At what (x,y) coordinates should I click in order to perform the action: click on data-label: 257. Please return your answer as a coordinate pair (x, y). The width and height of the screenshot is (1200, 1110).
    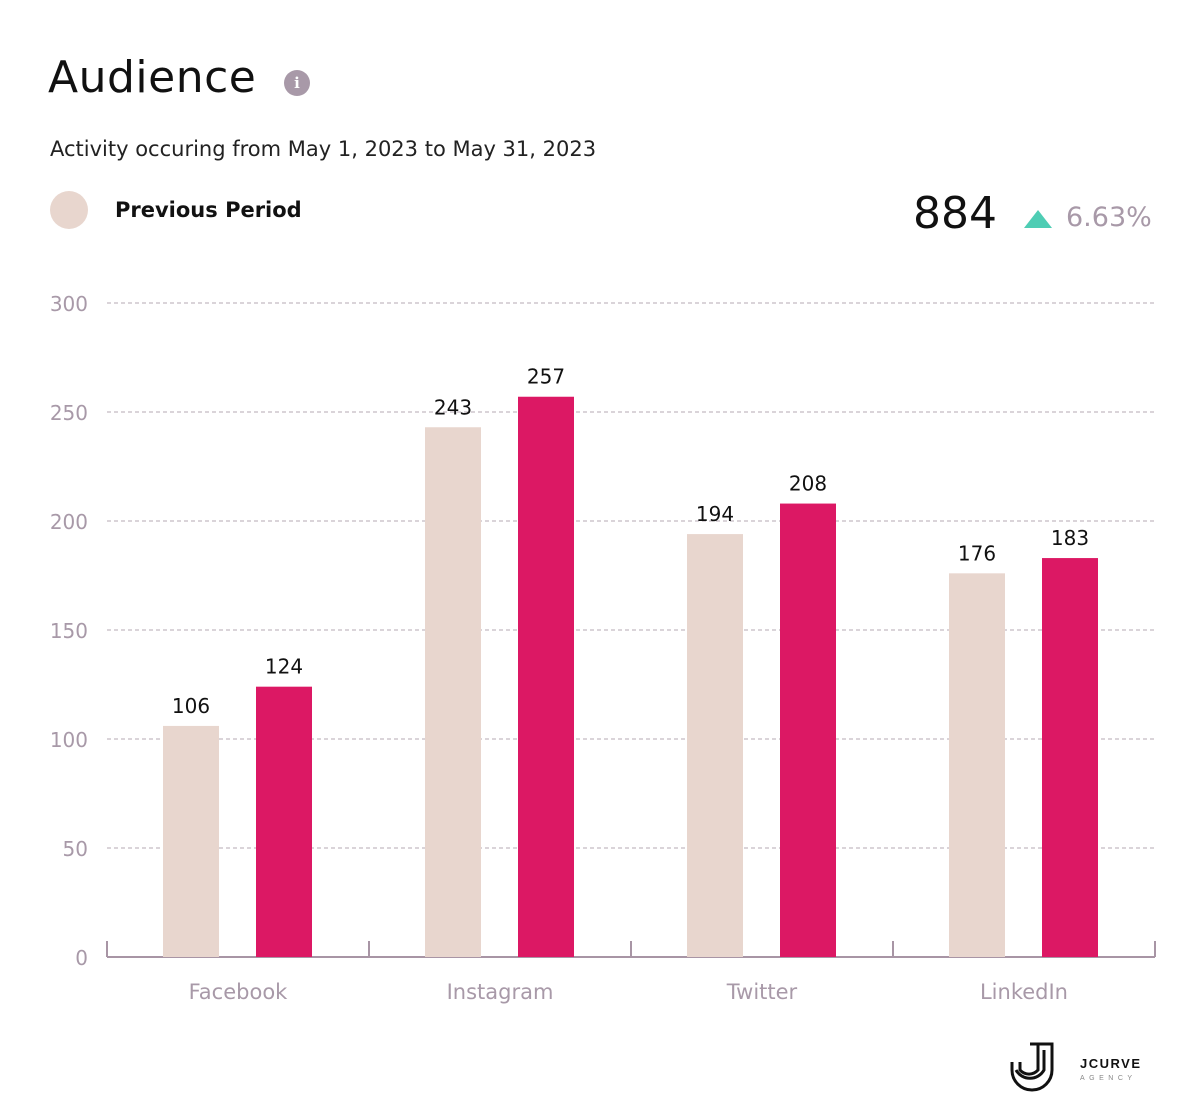
    Looking at the image, I should click on (546, 377).